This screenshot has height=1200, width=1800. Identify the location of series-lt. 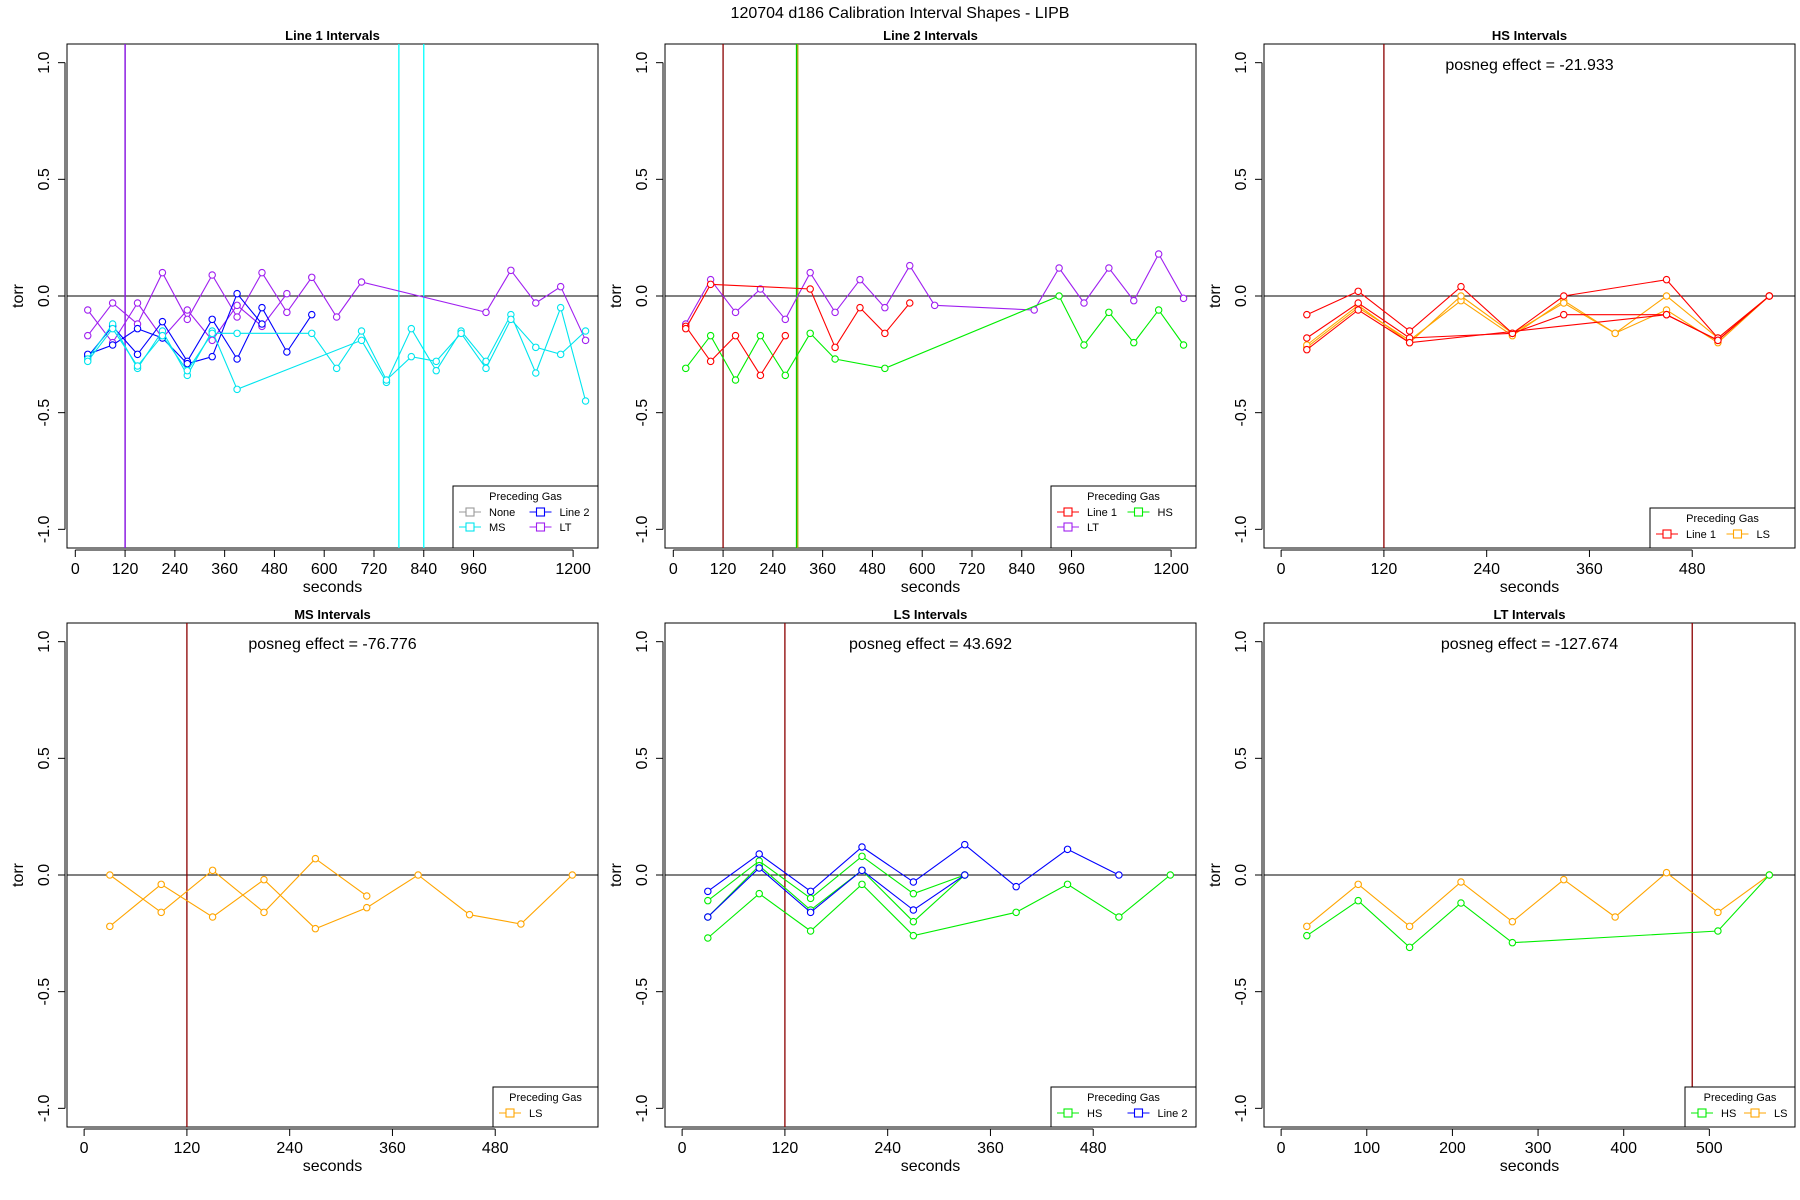
(336, 305).